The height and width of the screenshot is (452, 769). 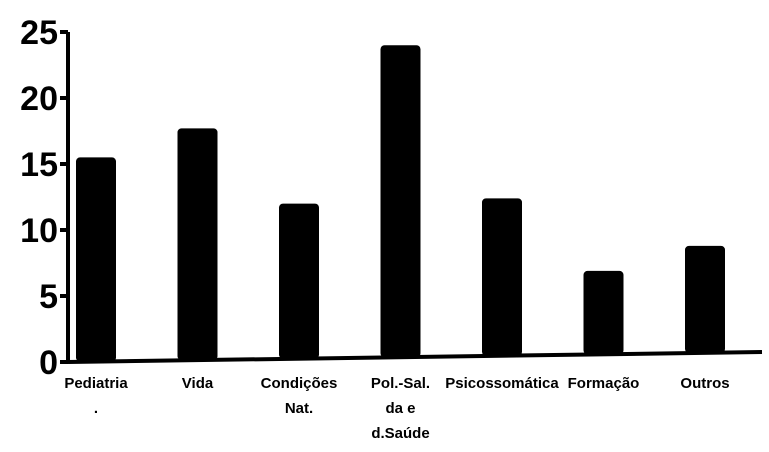 I want to click on y-tick-label: 15, so click(x=39, y=165).